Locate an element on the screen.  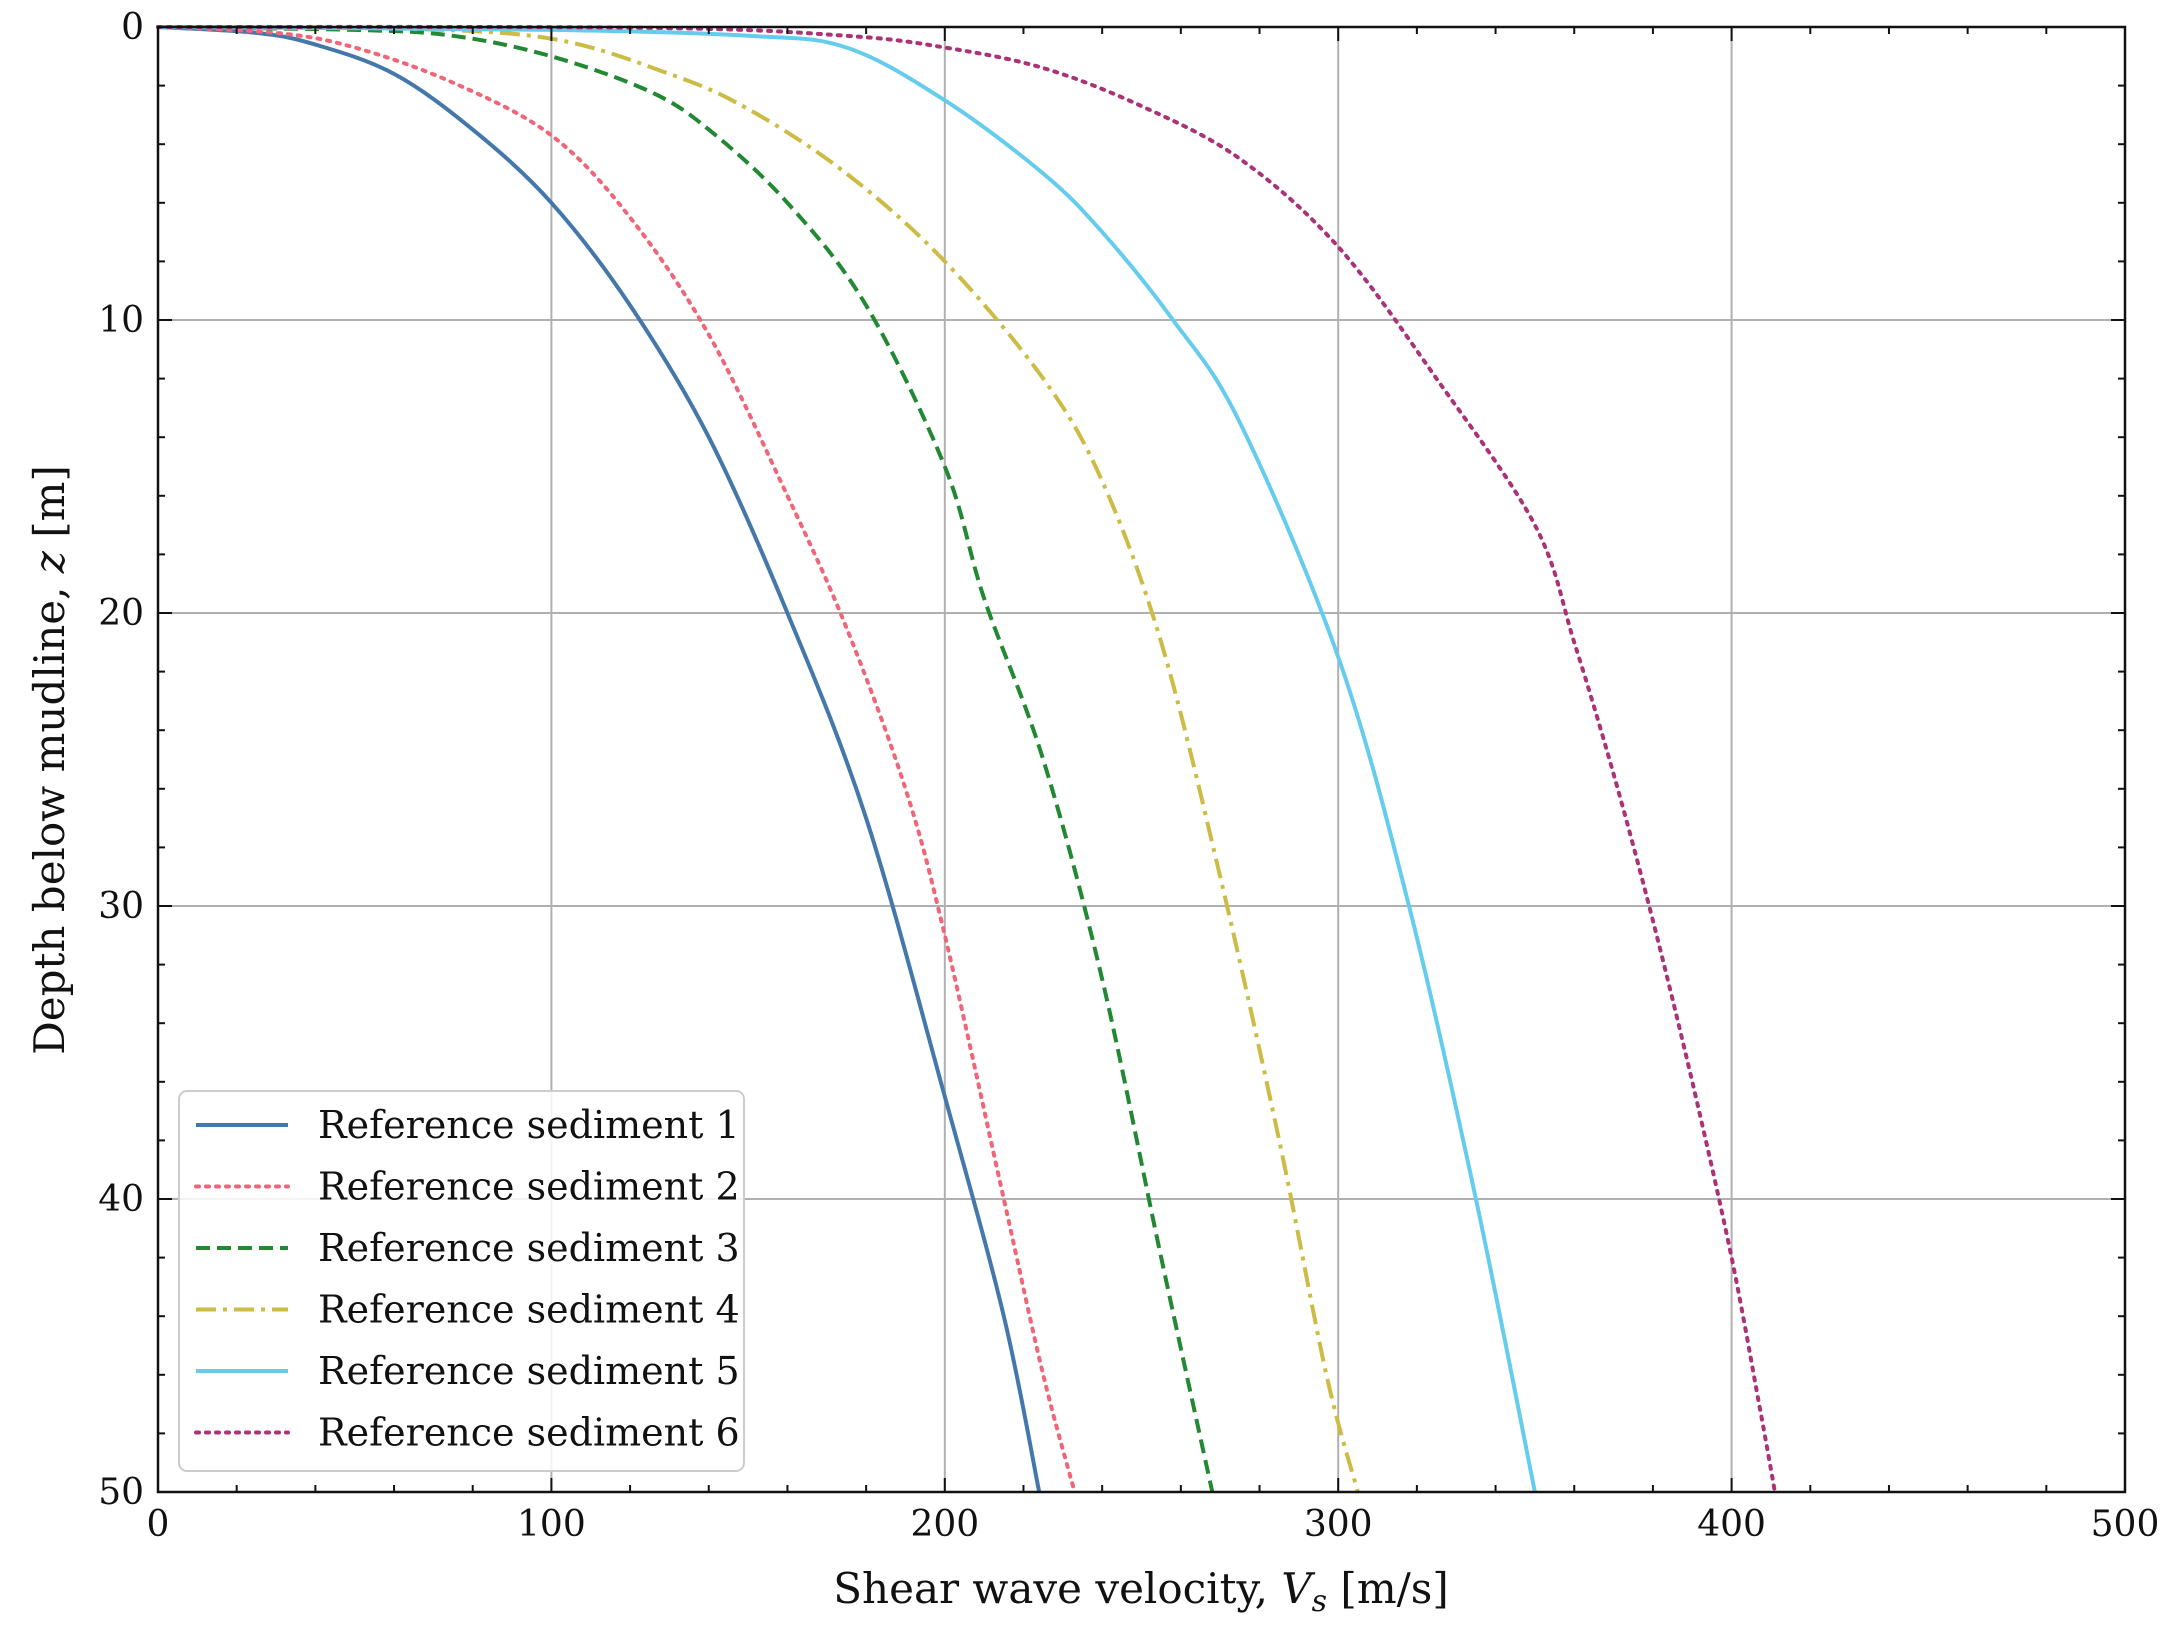
y-tick-label: 50 is located at coordinates (121, 1492).